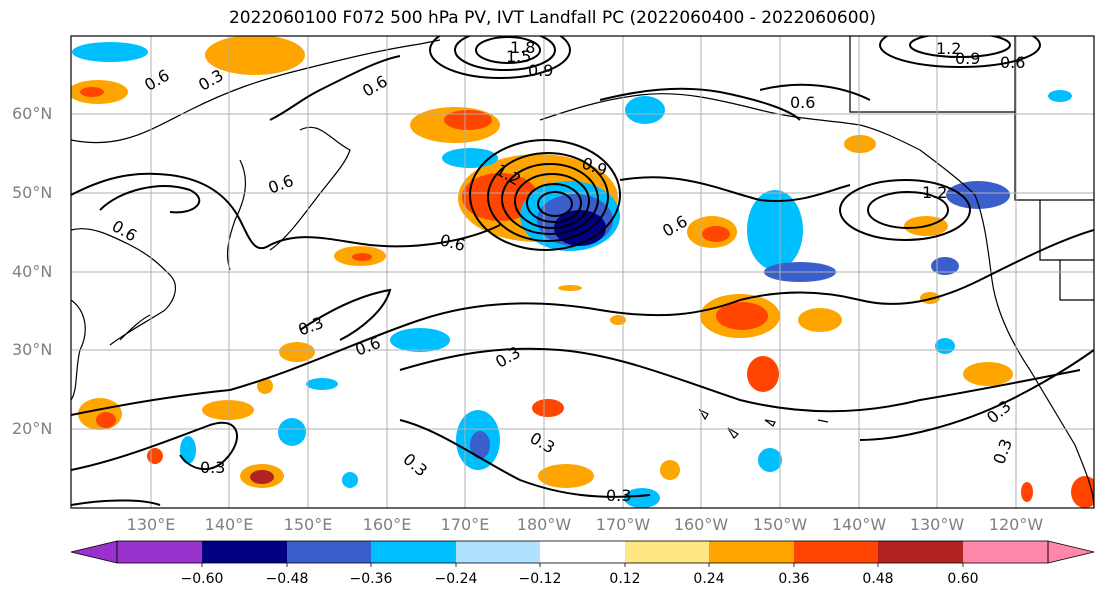 The image size is (1105, 601). I want to click on colorbar, so click(582, 553).